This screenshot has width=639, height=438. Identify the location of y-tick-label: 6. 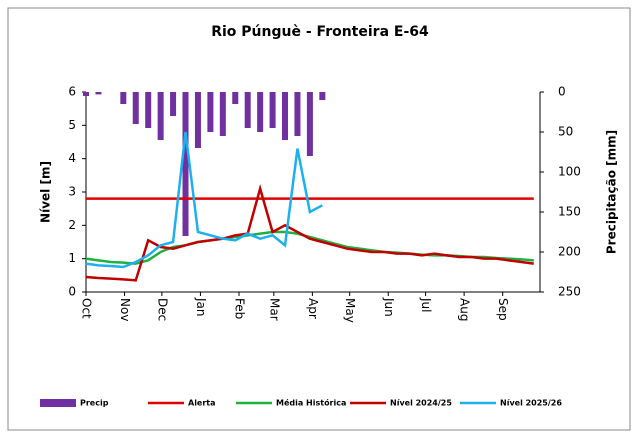
(72, 92).